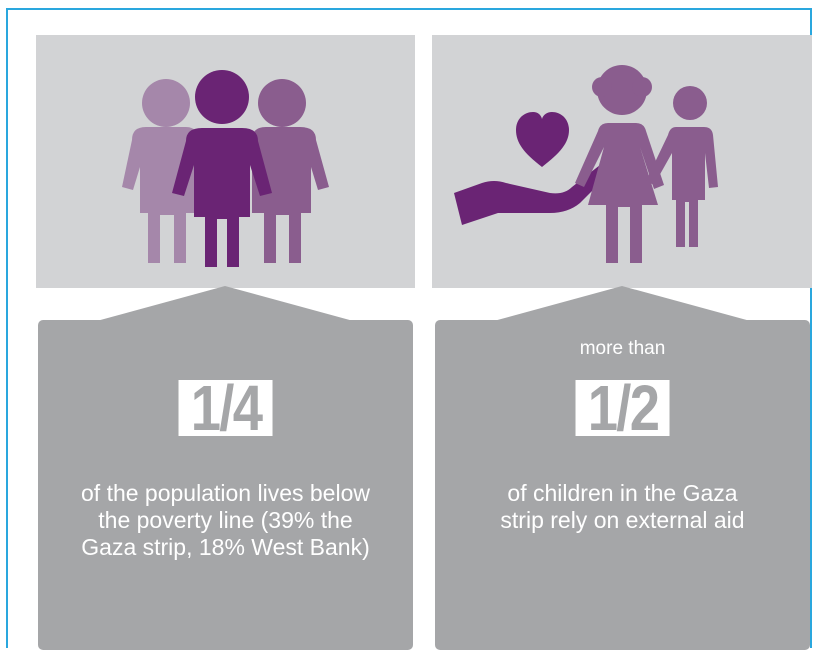  I want to click on stat-fraction-value: 1/4, so click(226, 408).